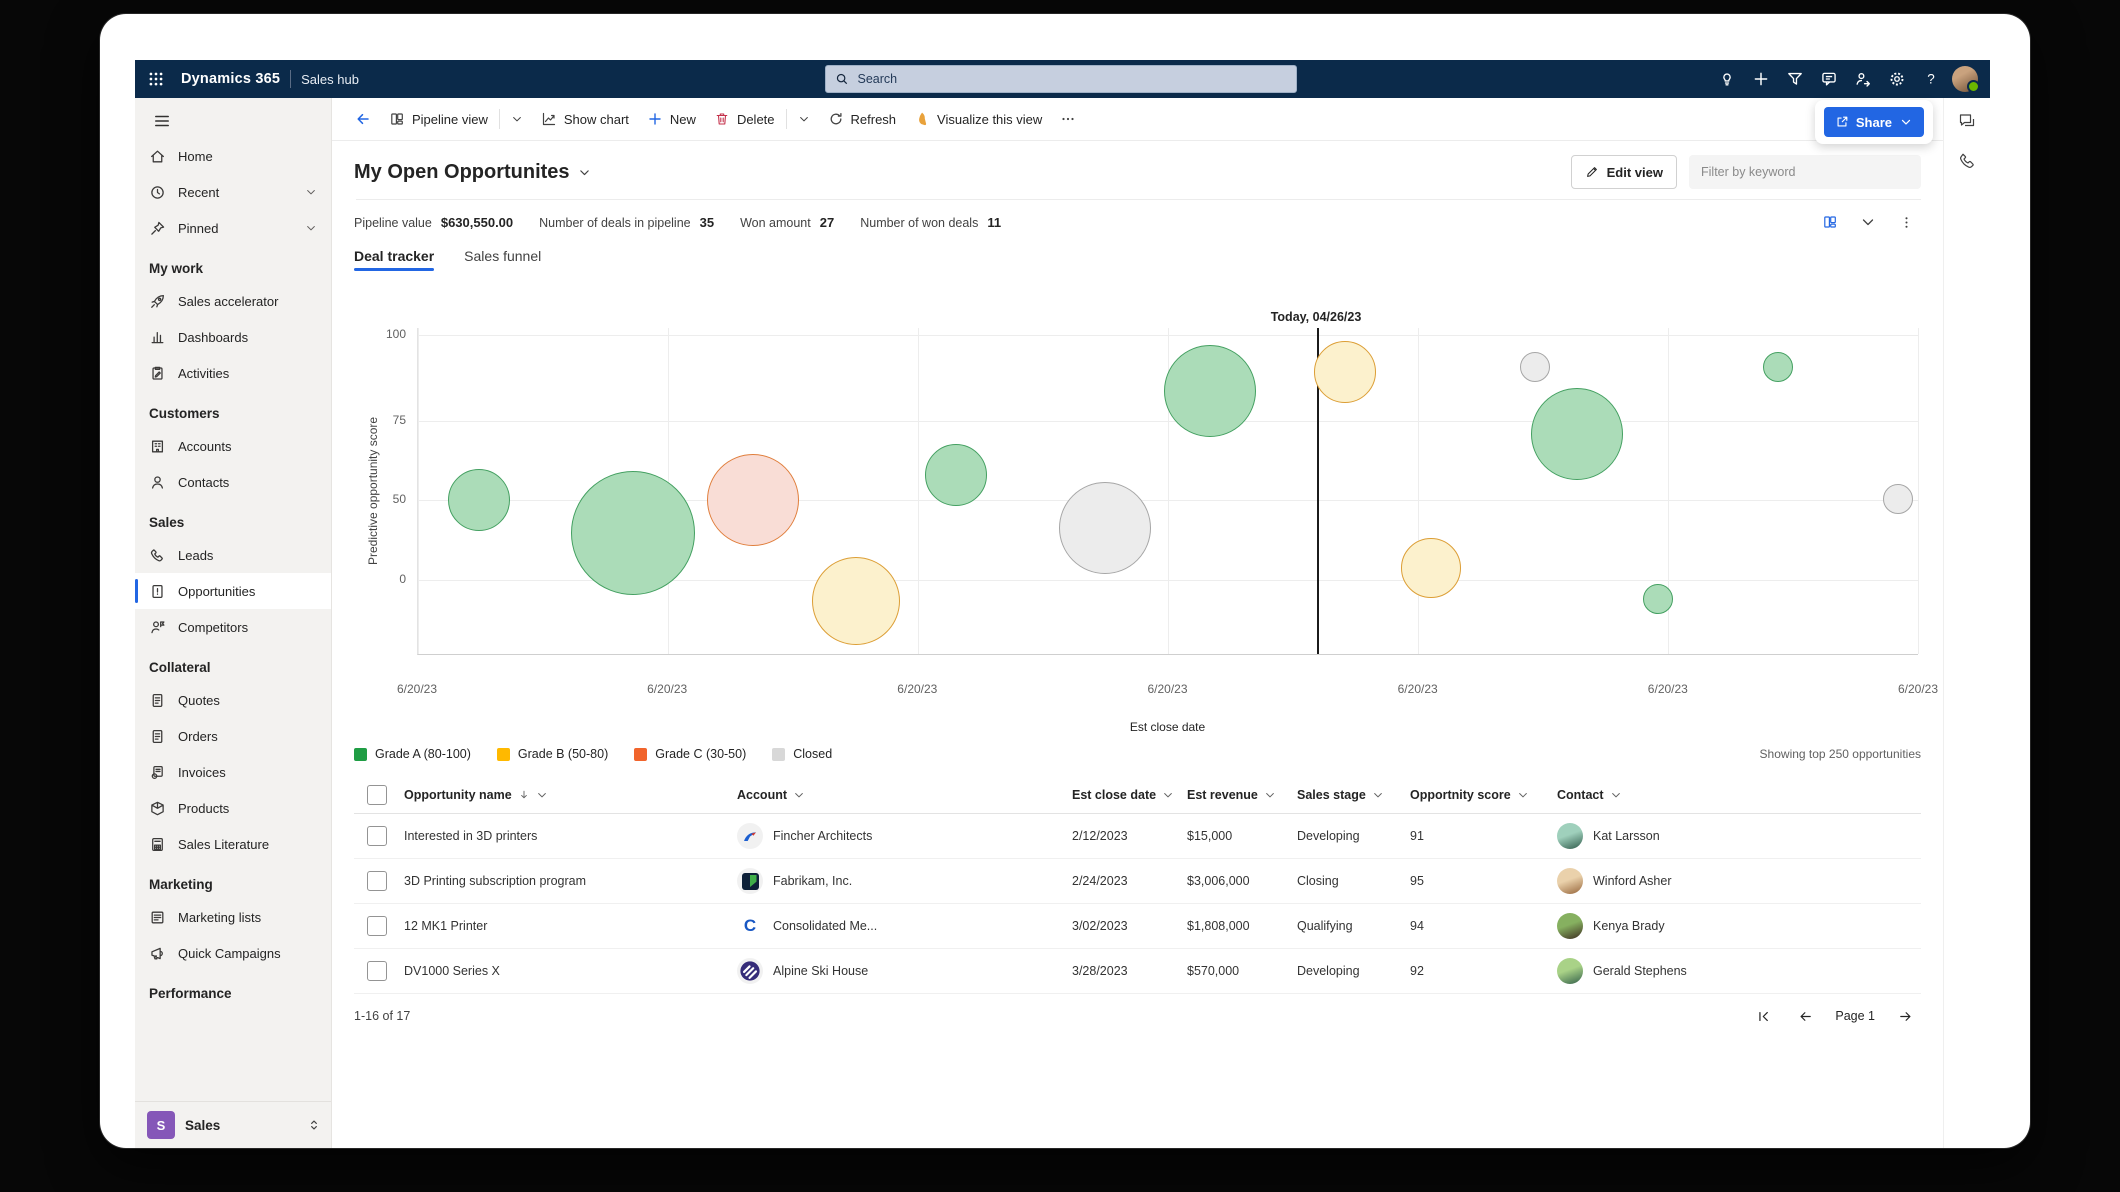 The width and height of the screenshot is (2120, 1192). Describe the element at coordinates (233, 591) in the screenshot. I see `sidebar-item-opportunities: Opportunities` at that location.